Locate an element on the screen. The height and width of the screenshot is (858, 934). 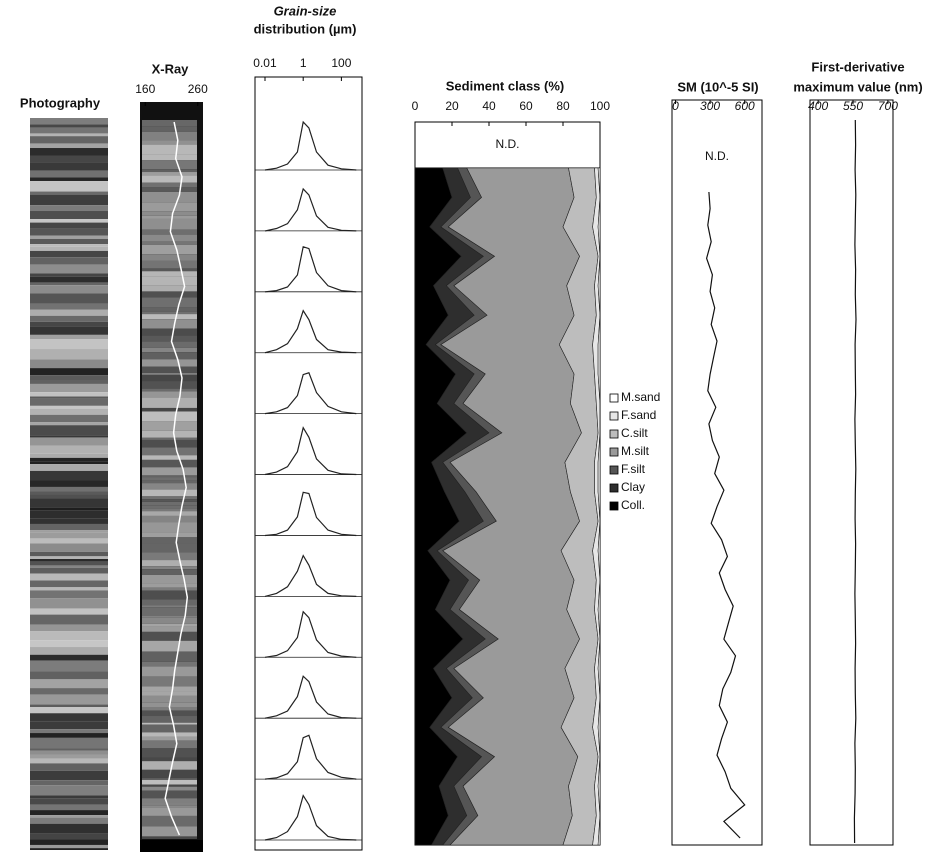
legend-label: Coll. is located at coordinates (633, 505).